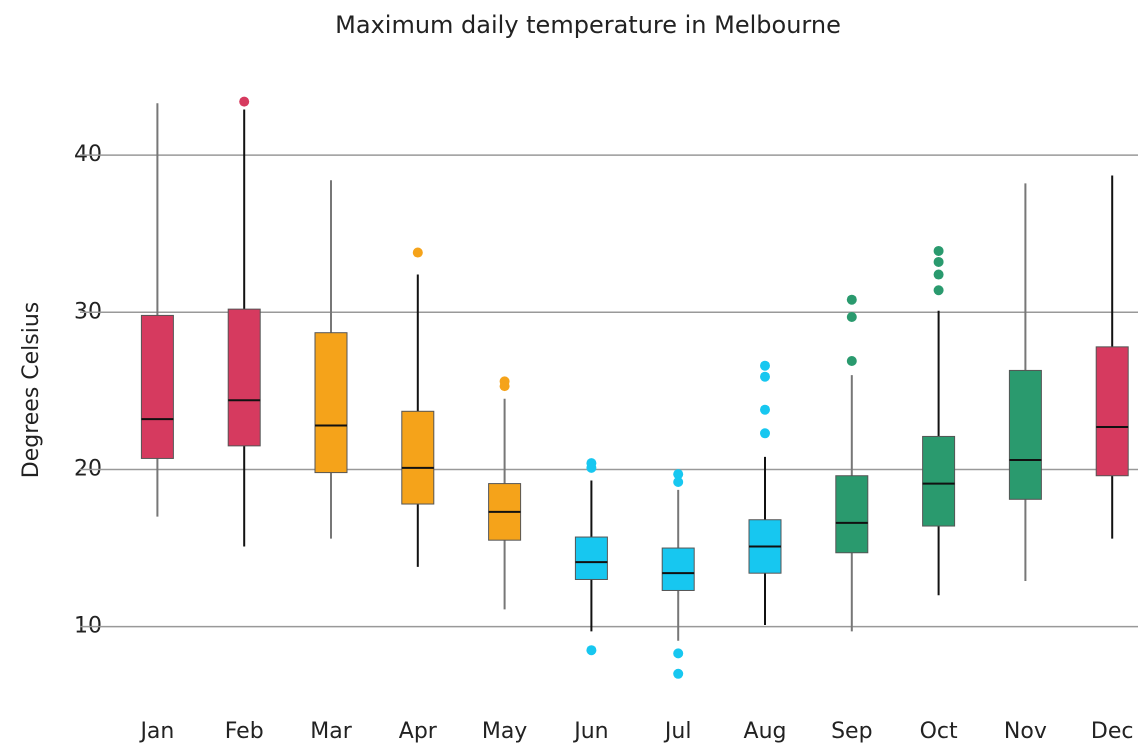 The height and width of the screenshot is (748, 1138). What do you see at coordinates (851, 731) in the screenshot?
I see `x-tick-label: Sep` at bounding box center [851, 731].